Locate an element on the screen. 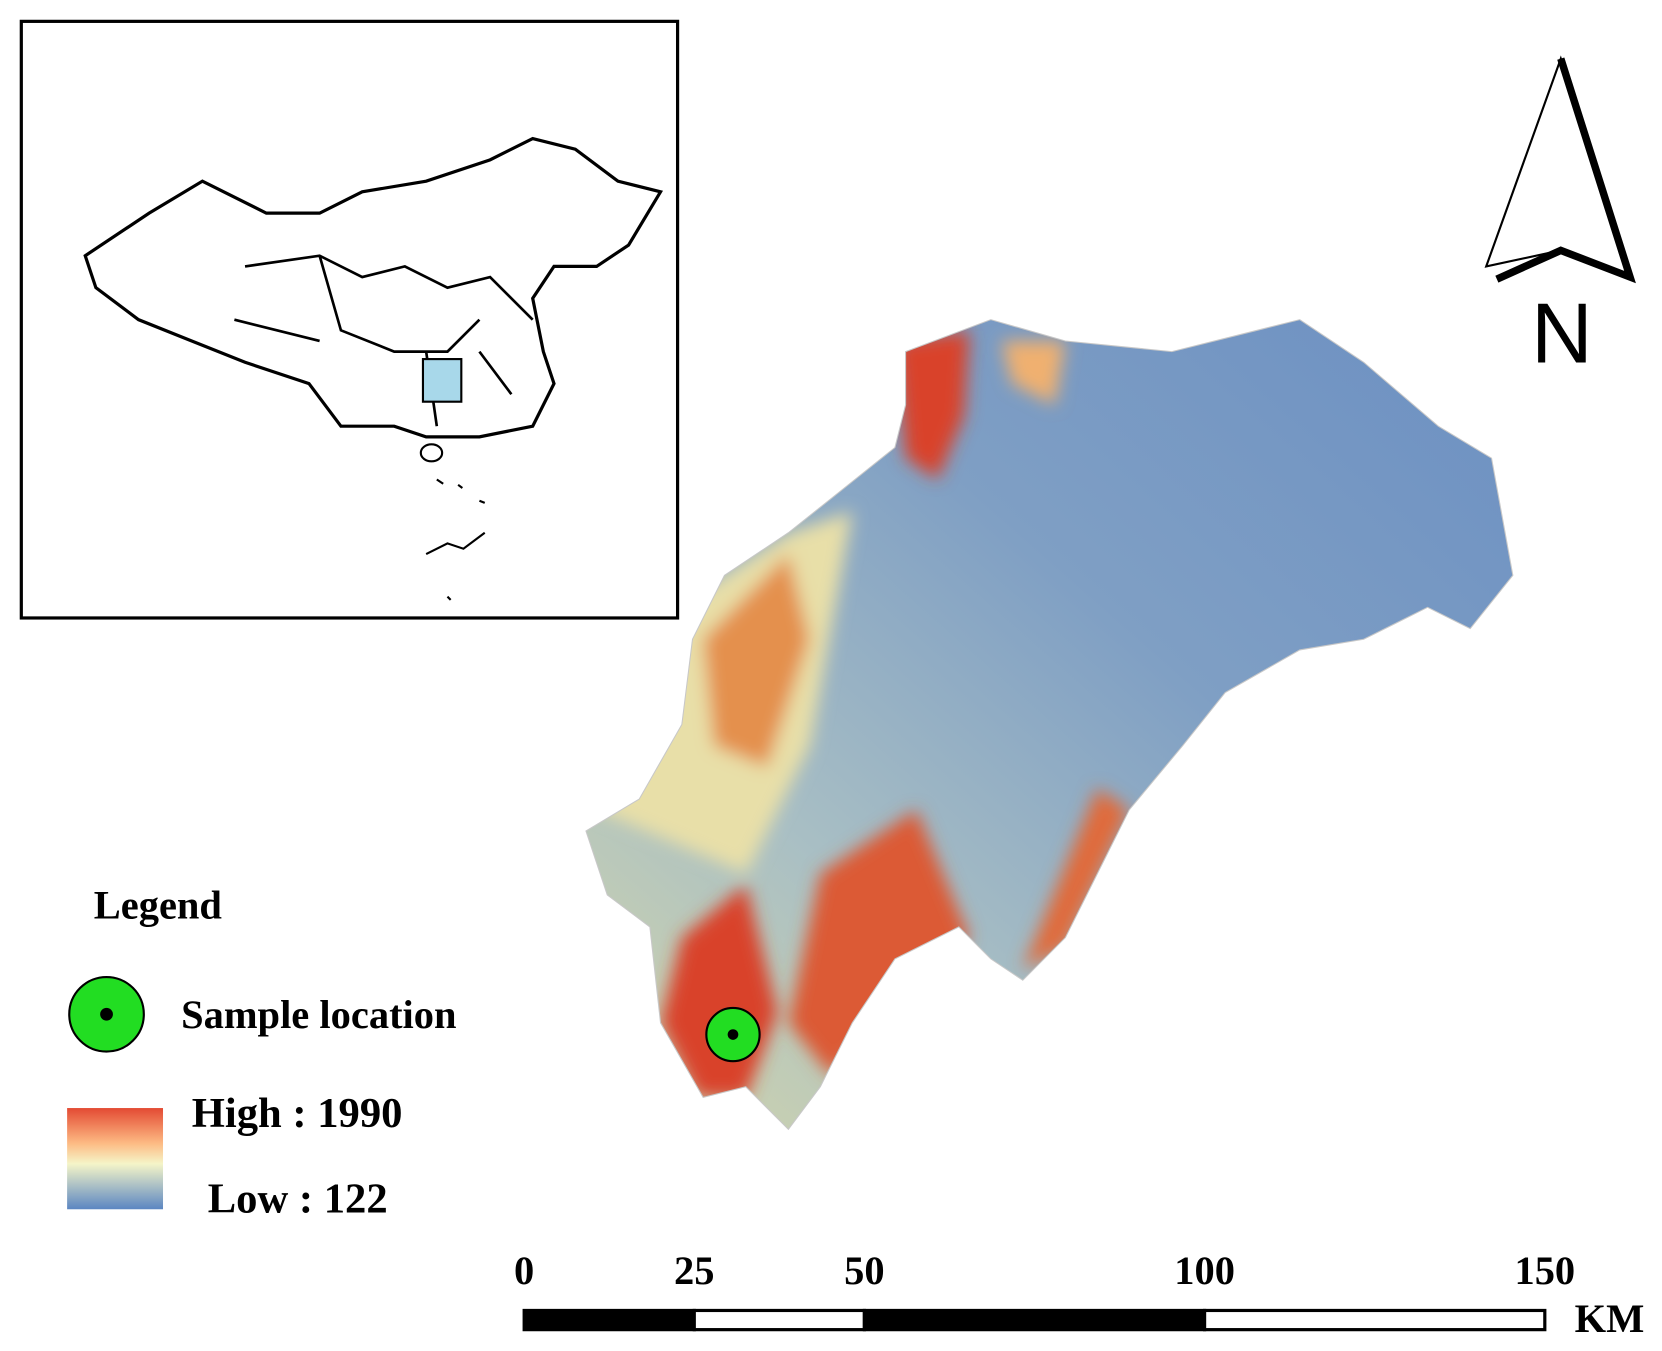  sample-point-center is located at coordinates (733, 1034).